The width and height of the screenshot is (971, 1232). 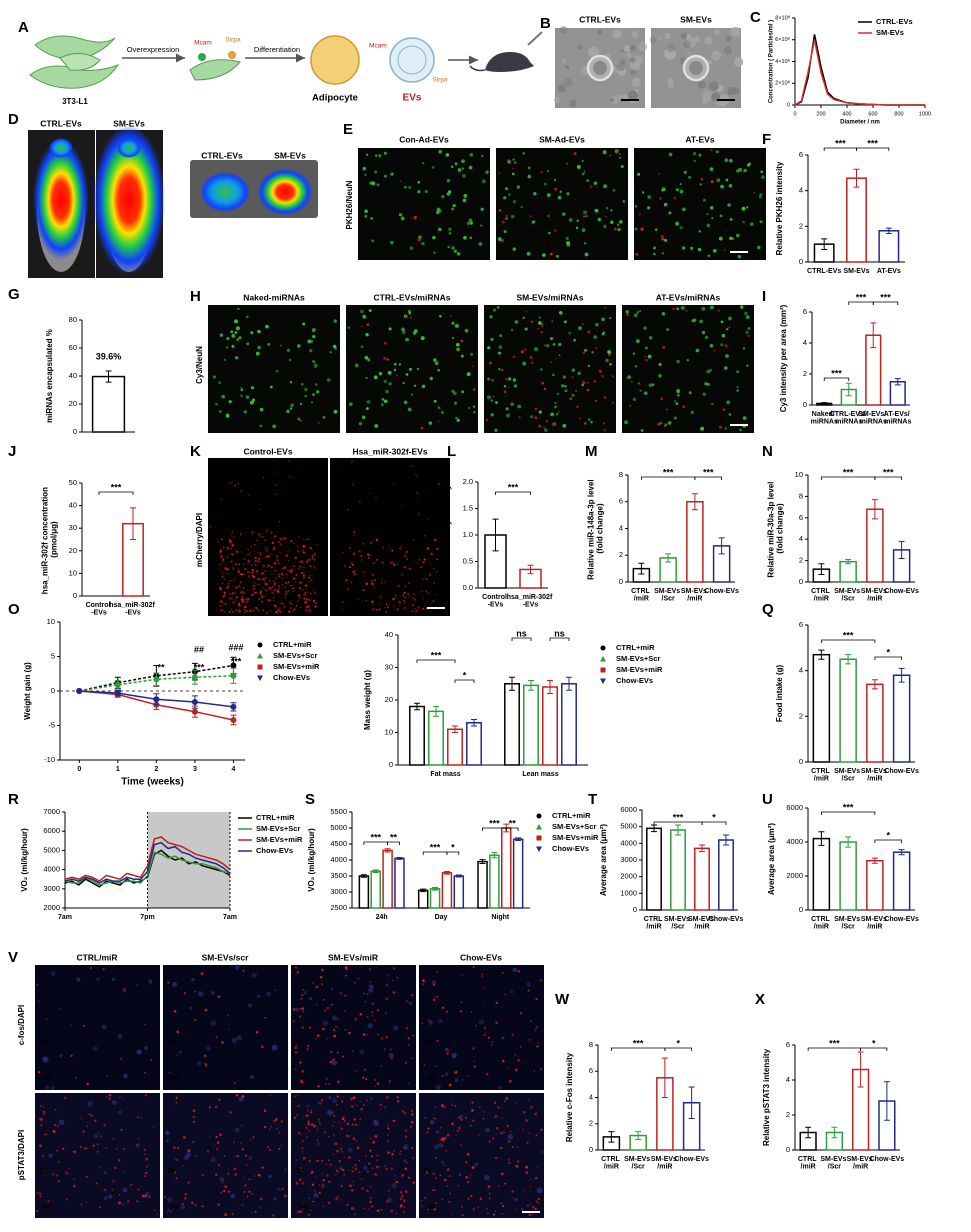 What do you see at coordinates (634, 680) in the screenshot?
I see `legend-label: Chow-EVs` at bounding box center [634, 680].